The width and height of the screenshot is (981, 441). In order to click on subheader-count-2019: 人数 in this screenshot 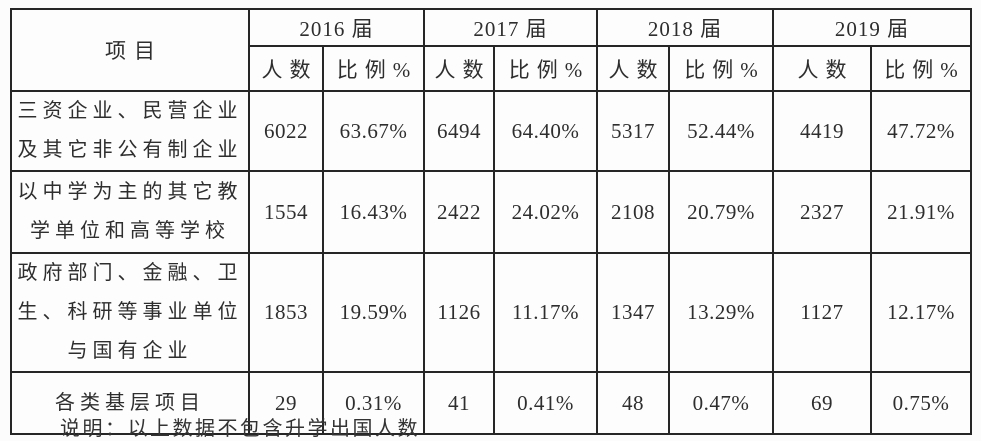, I will do `click(822, 68)`.